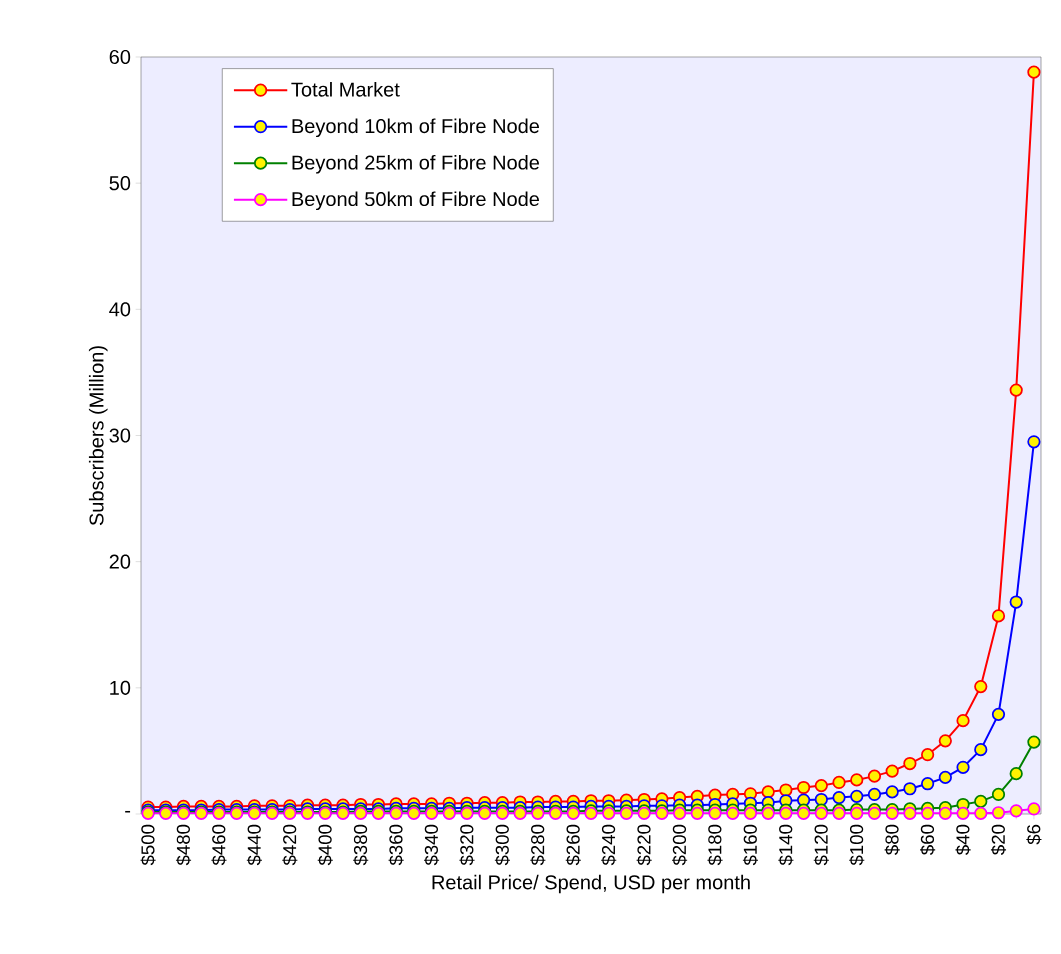 The height and width of the screenshot is (954, 1061). What do you see at coordinates (538, 845) in the screenshot?
I see `x-tick-label: $280` at bounding box center [538, 845].